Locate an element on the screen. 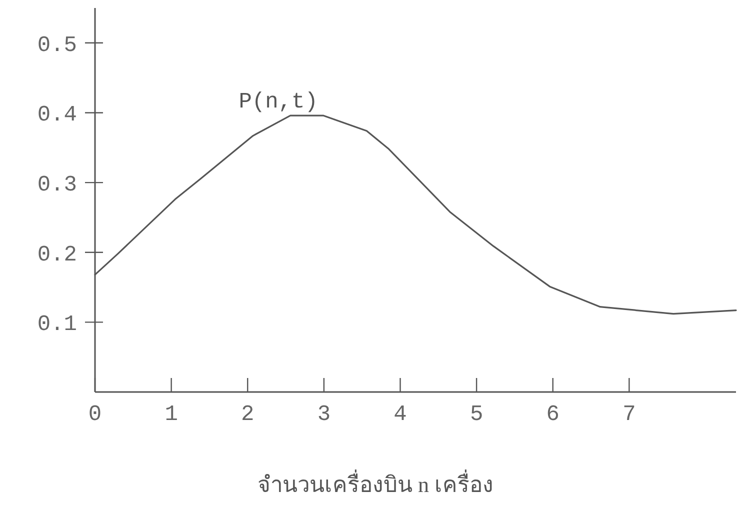  x-axis-title: จำนวนเครื่องบิน n เครื่อง is located at coordinates (376, 483).